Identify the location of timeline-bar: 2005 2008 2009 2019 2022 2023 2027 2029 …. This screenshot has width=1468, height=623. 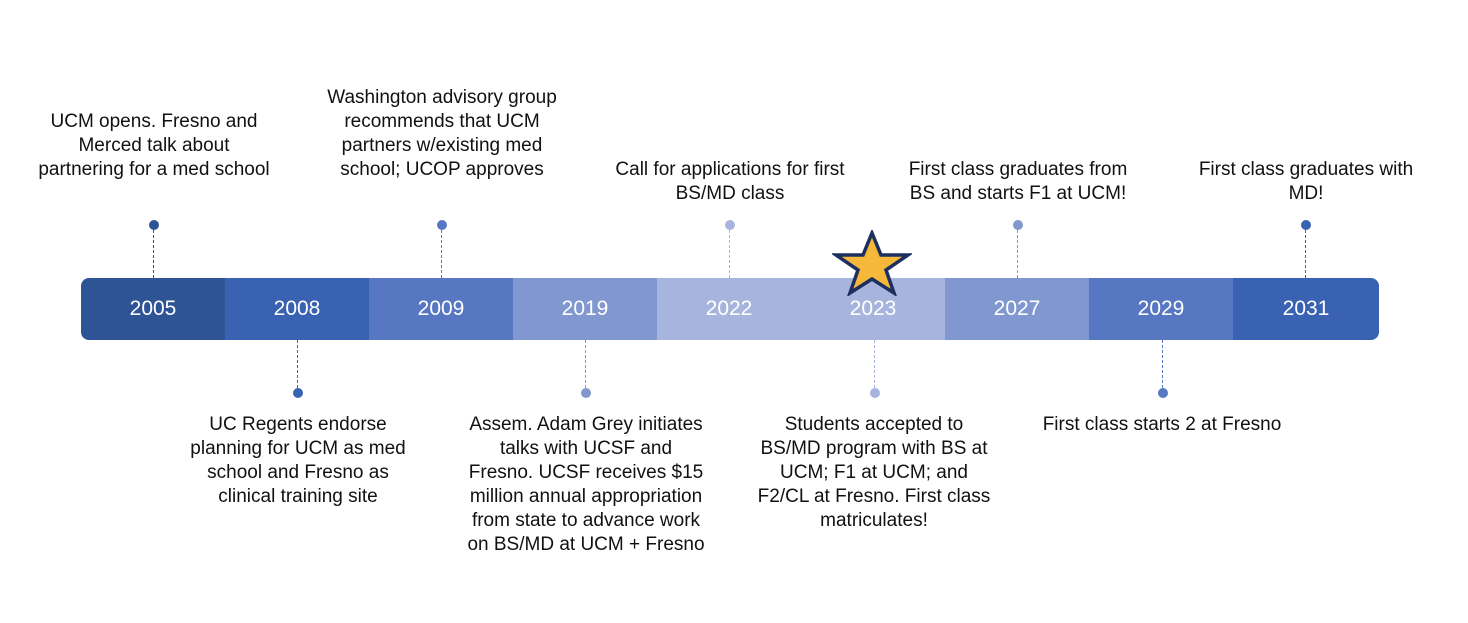
(730, 309).